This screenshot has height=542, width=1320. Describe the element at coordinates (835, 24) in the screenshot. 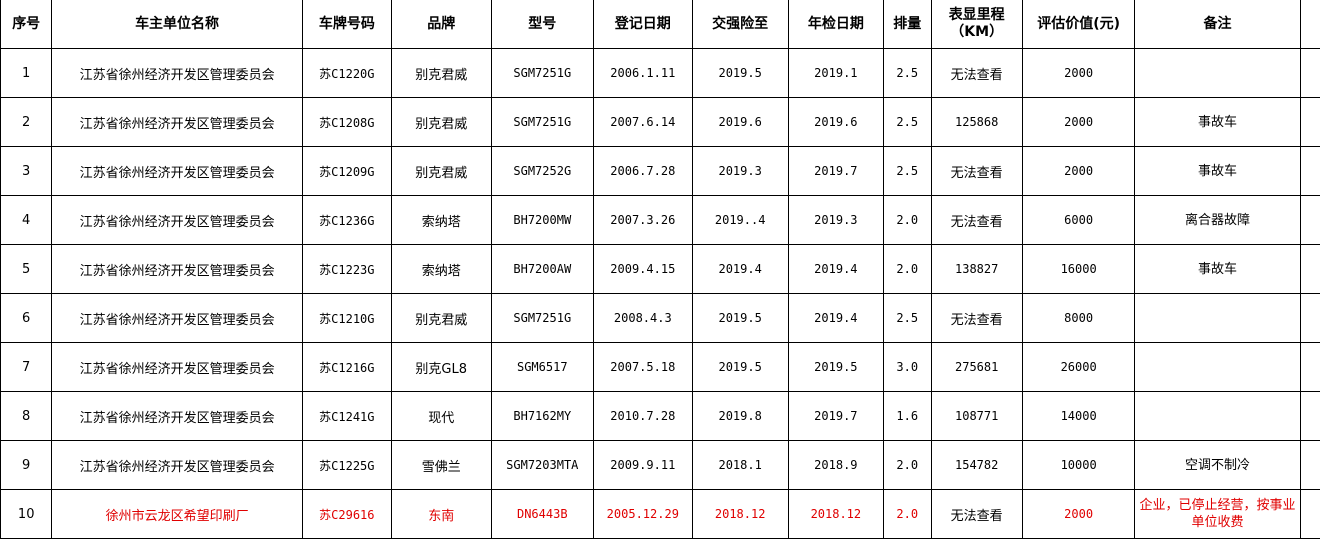

I see `header-inspection: 年检日期` at that location.